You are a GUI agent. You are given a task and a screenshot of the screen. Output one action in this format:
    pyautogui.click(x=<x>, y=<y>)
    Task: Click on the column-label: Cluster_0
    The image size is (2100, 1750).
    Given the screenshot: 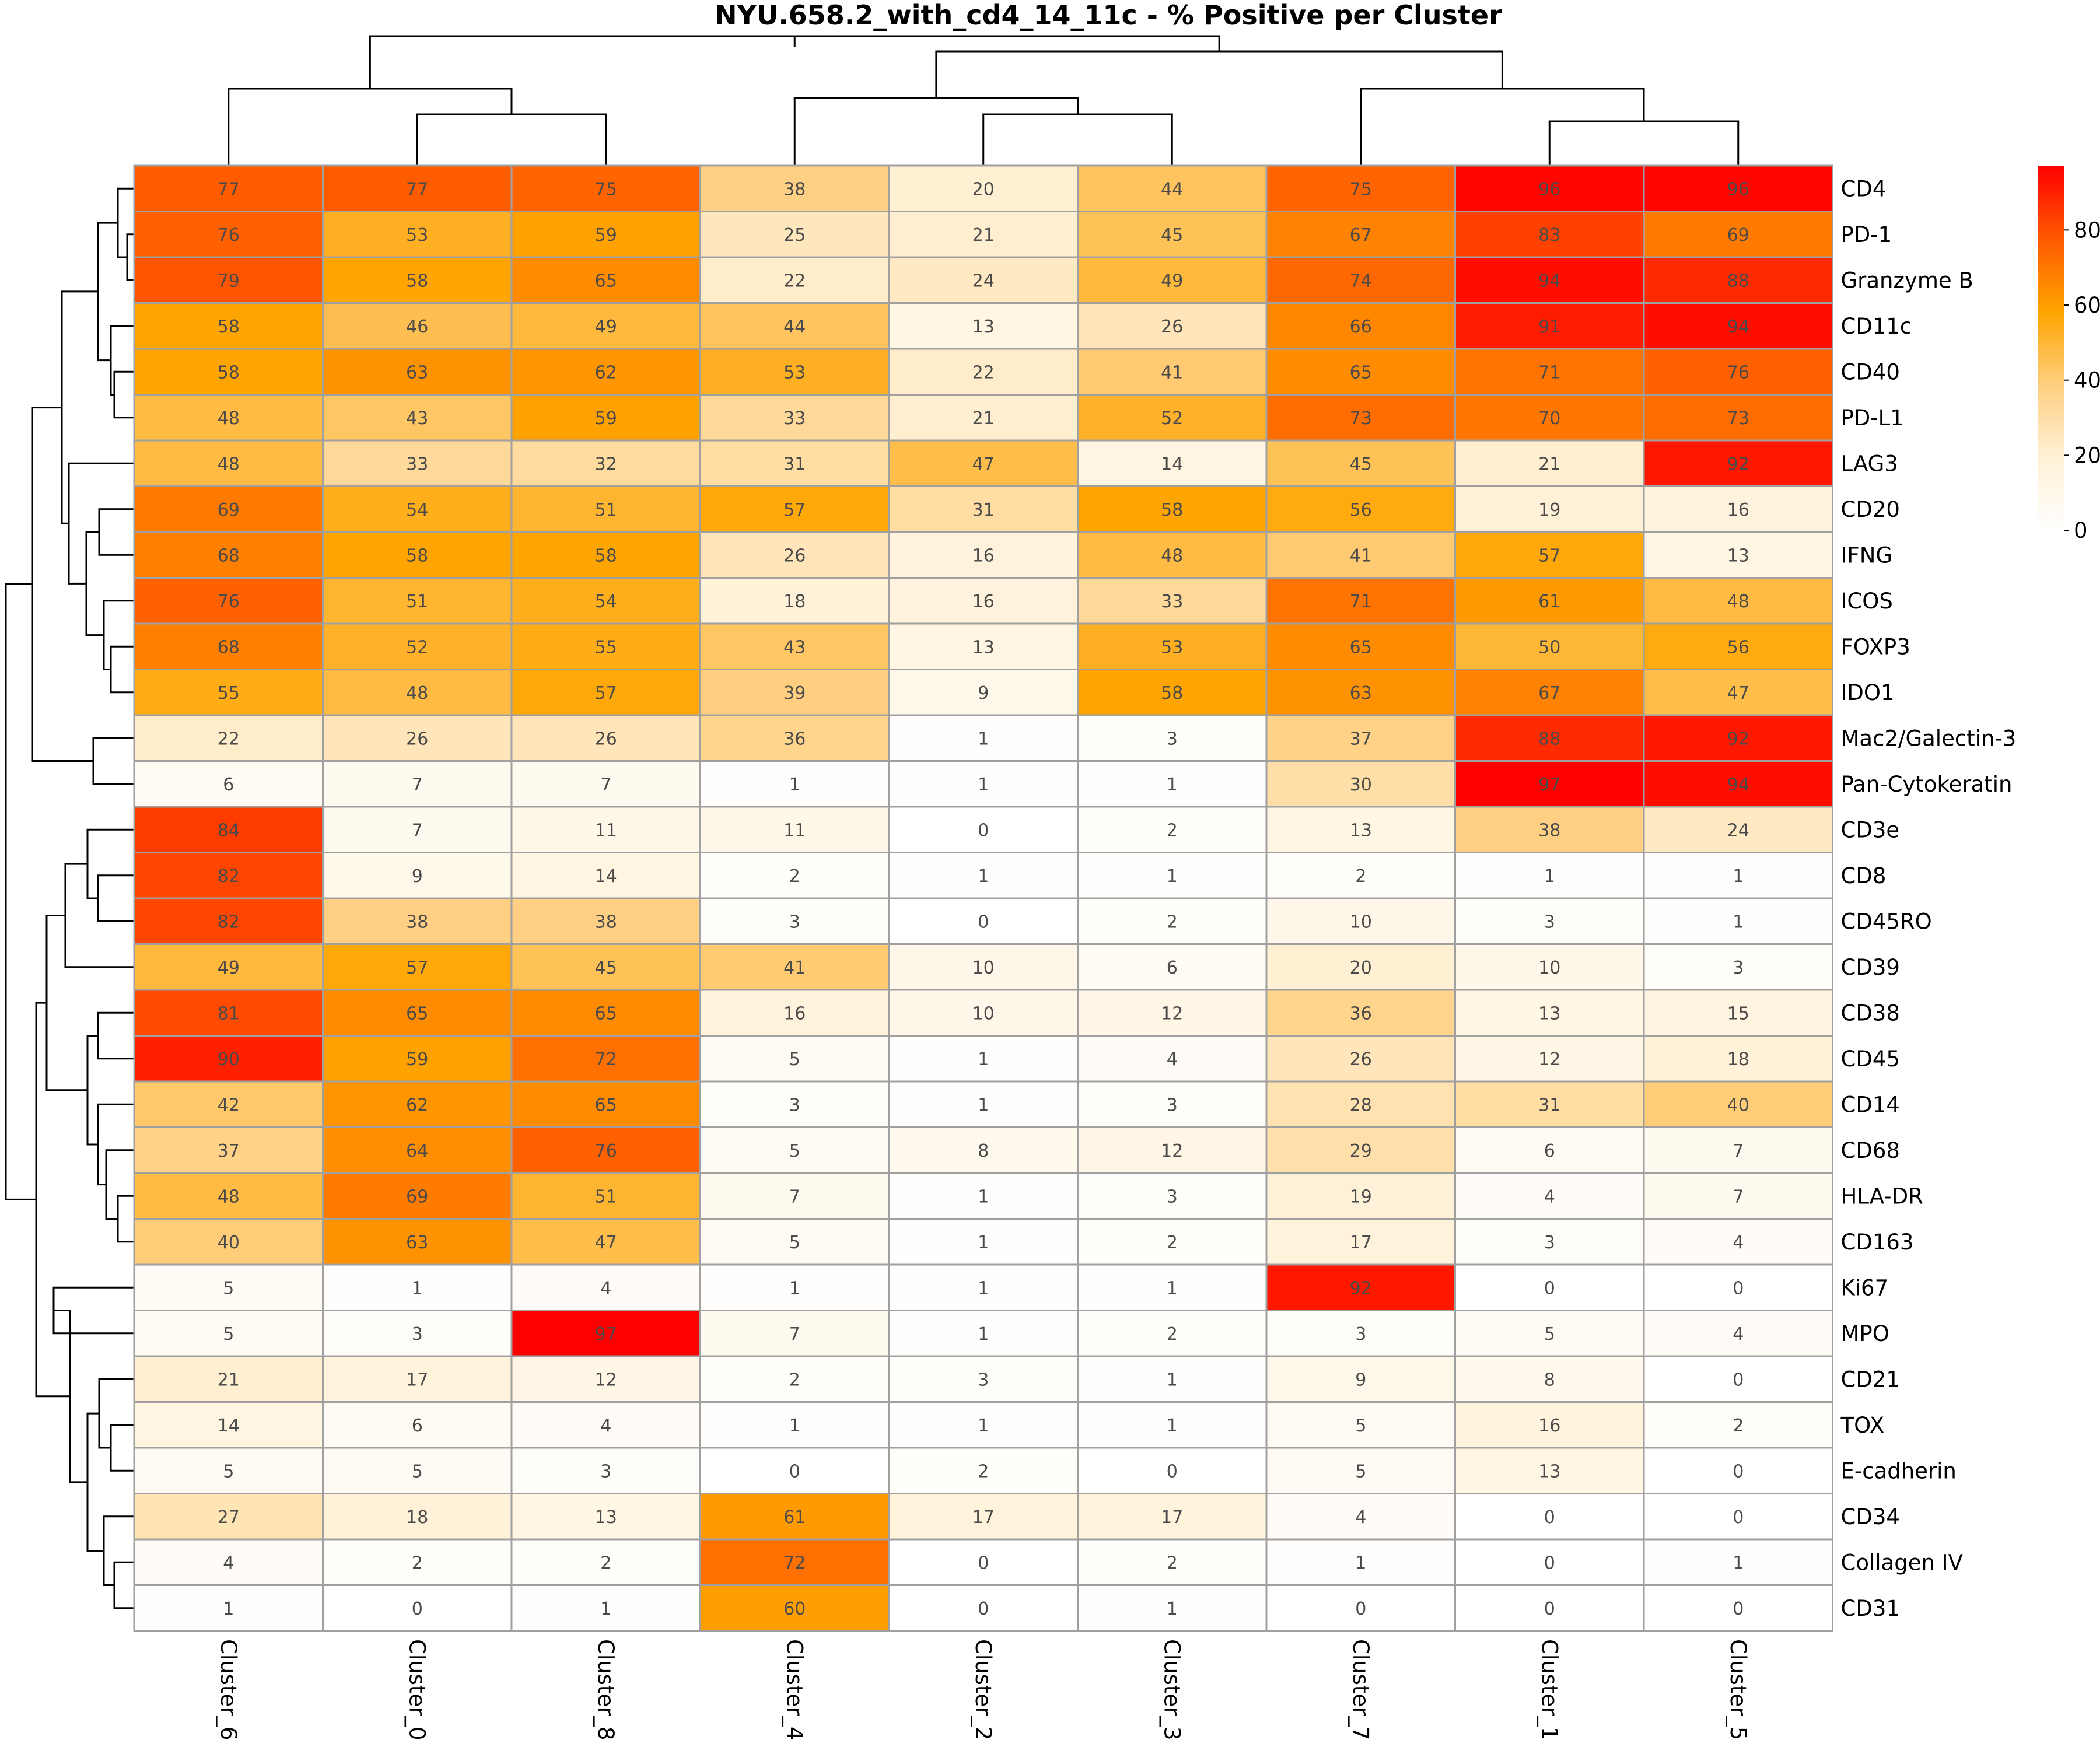 What is the action you would take?
    pyautogui.click(x=416, y=1689)
    